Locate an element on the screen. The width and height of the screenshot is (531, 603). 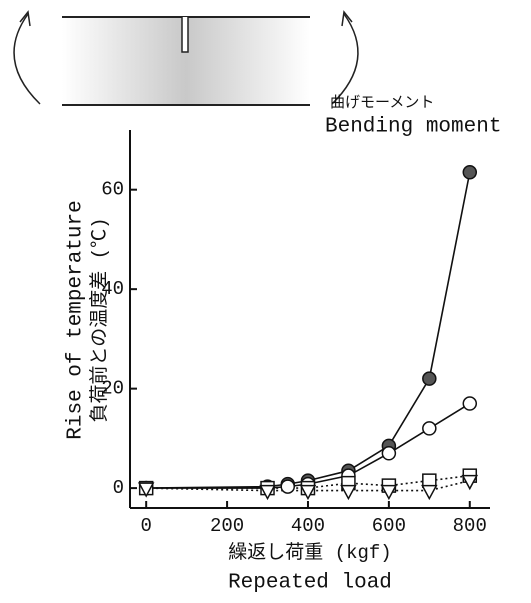
diagram-label: Bending moment is located at coordinates (413, 127).